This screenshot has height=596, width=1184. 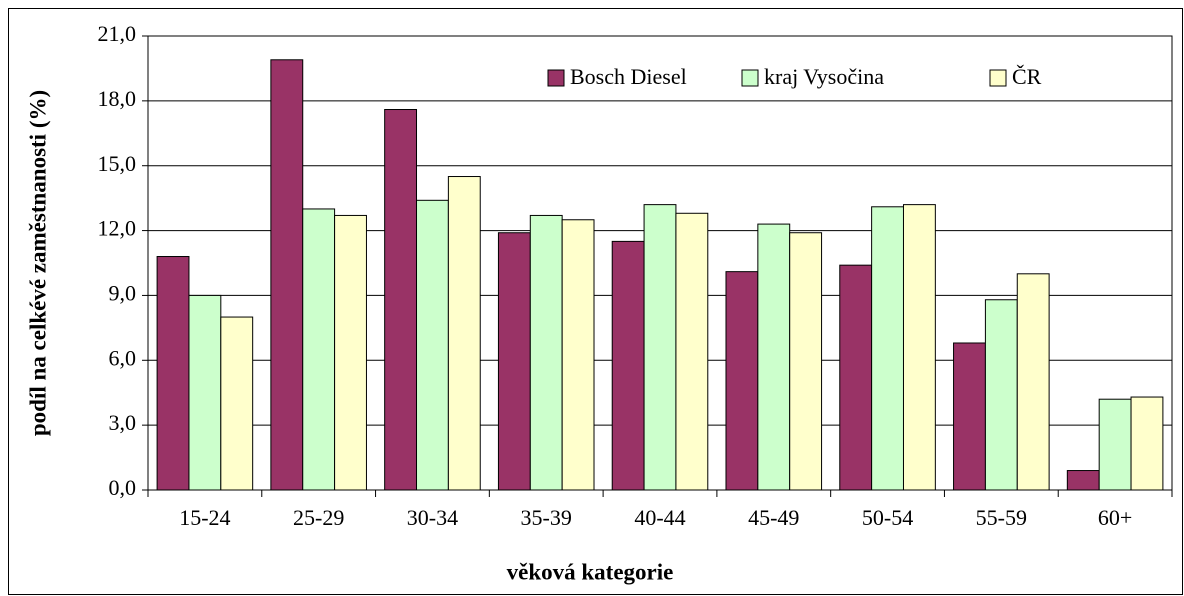 What do you see at coordinates (1027, 76) in the screenshot?
I see `legend-label: ČR` at bounding box center [1027, 76].